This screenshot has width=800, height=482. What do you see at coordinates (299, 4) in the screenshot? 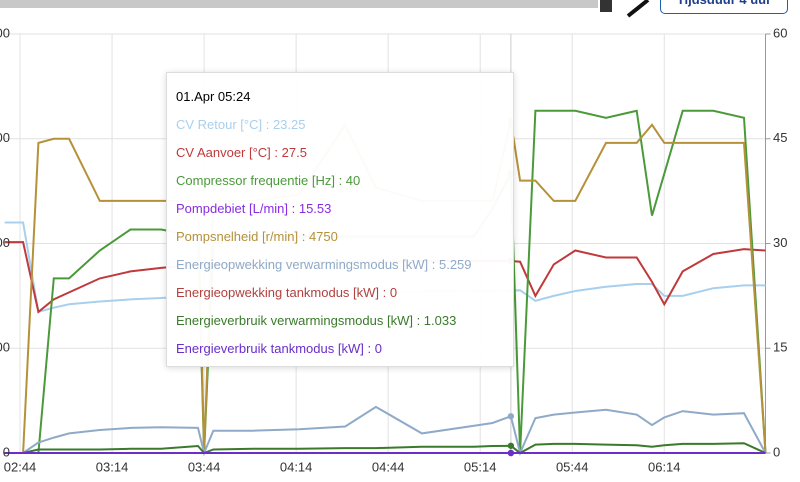
I see `top-bar` at bounding box center [299, 4].